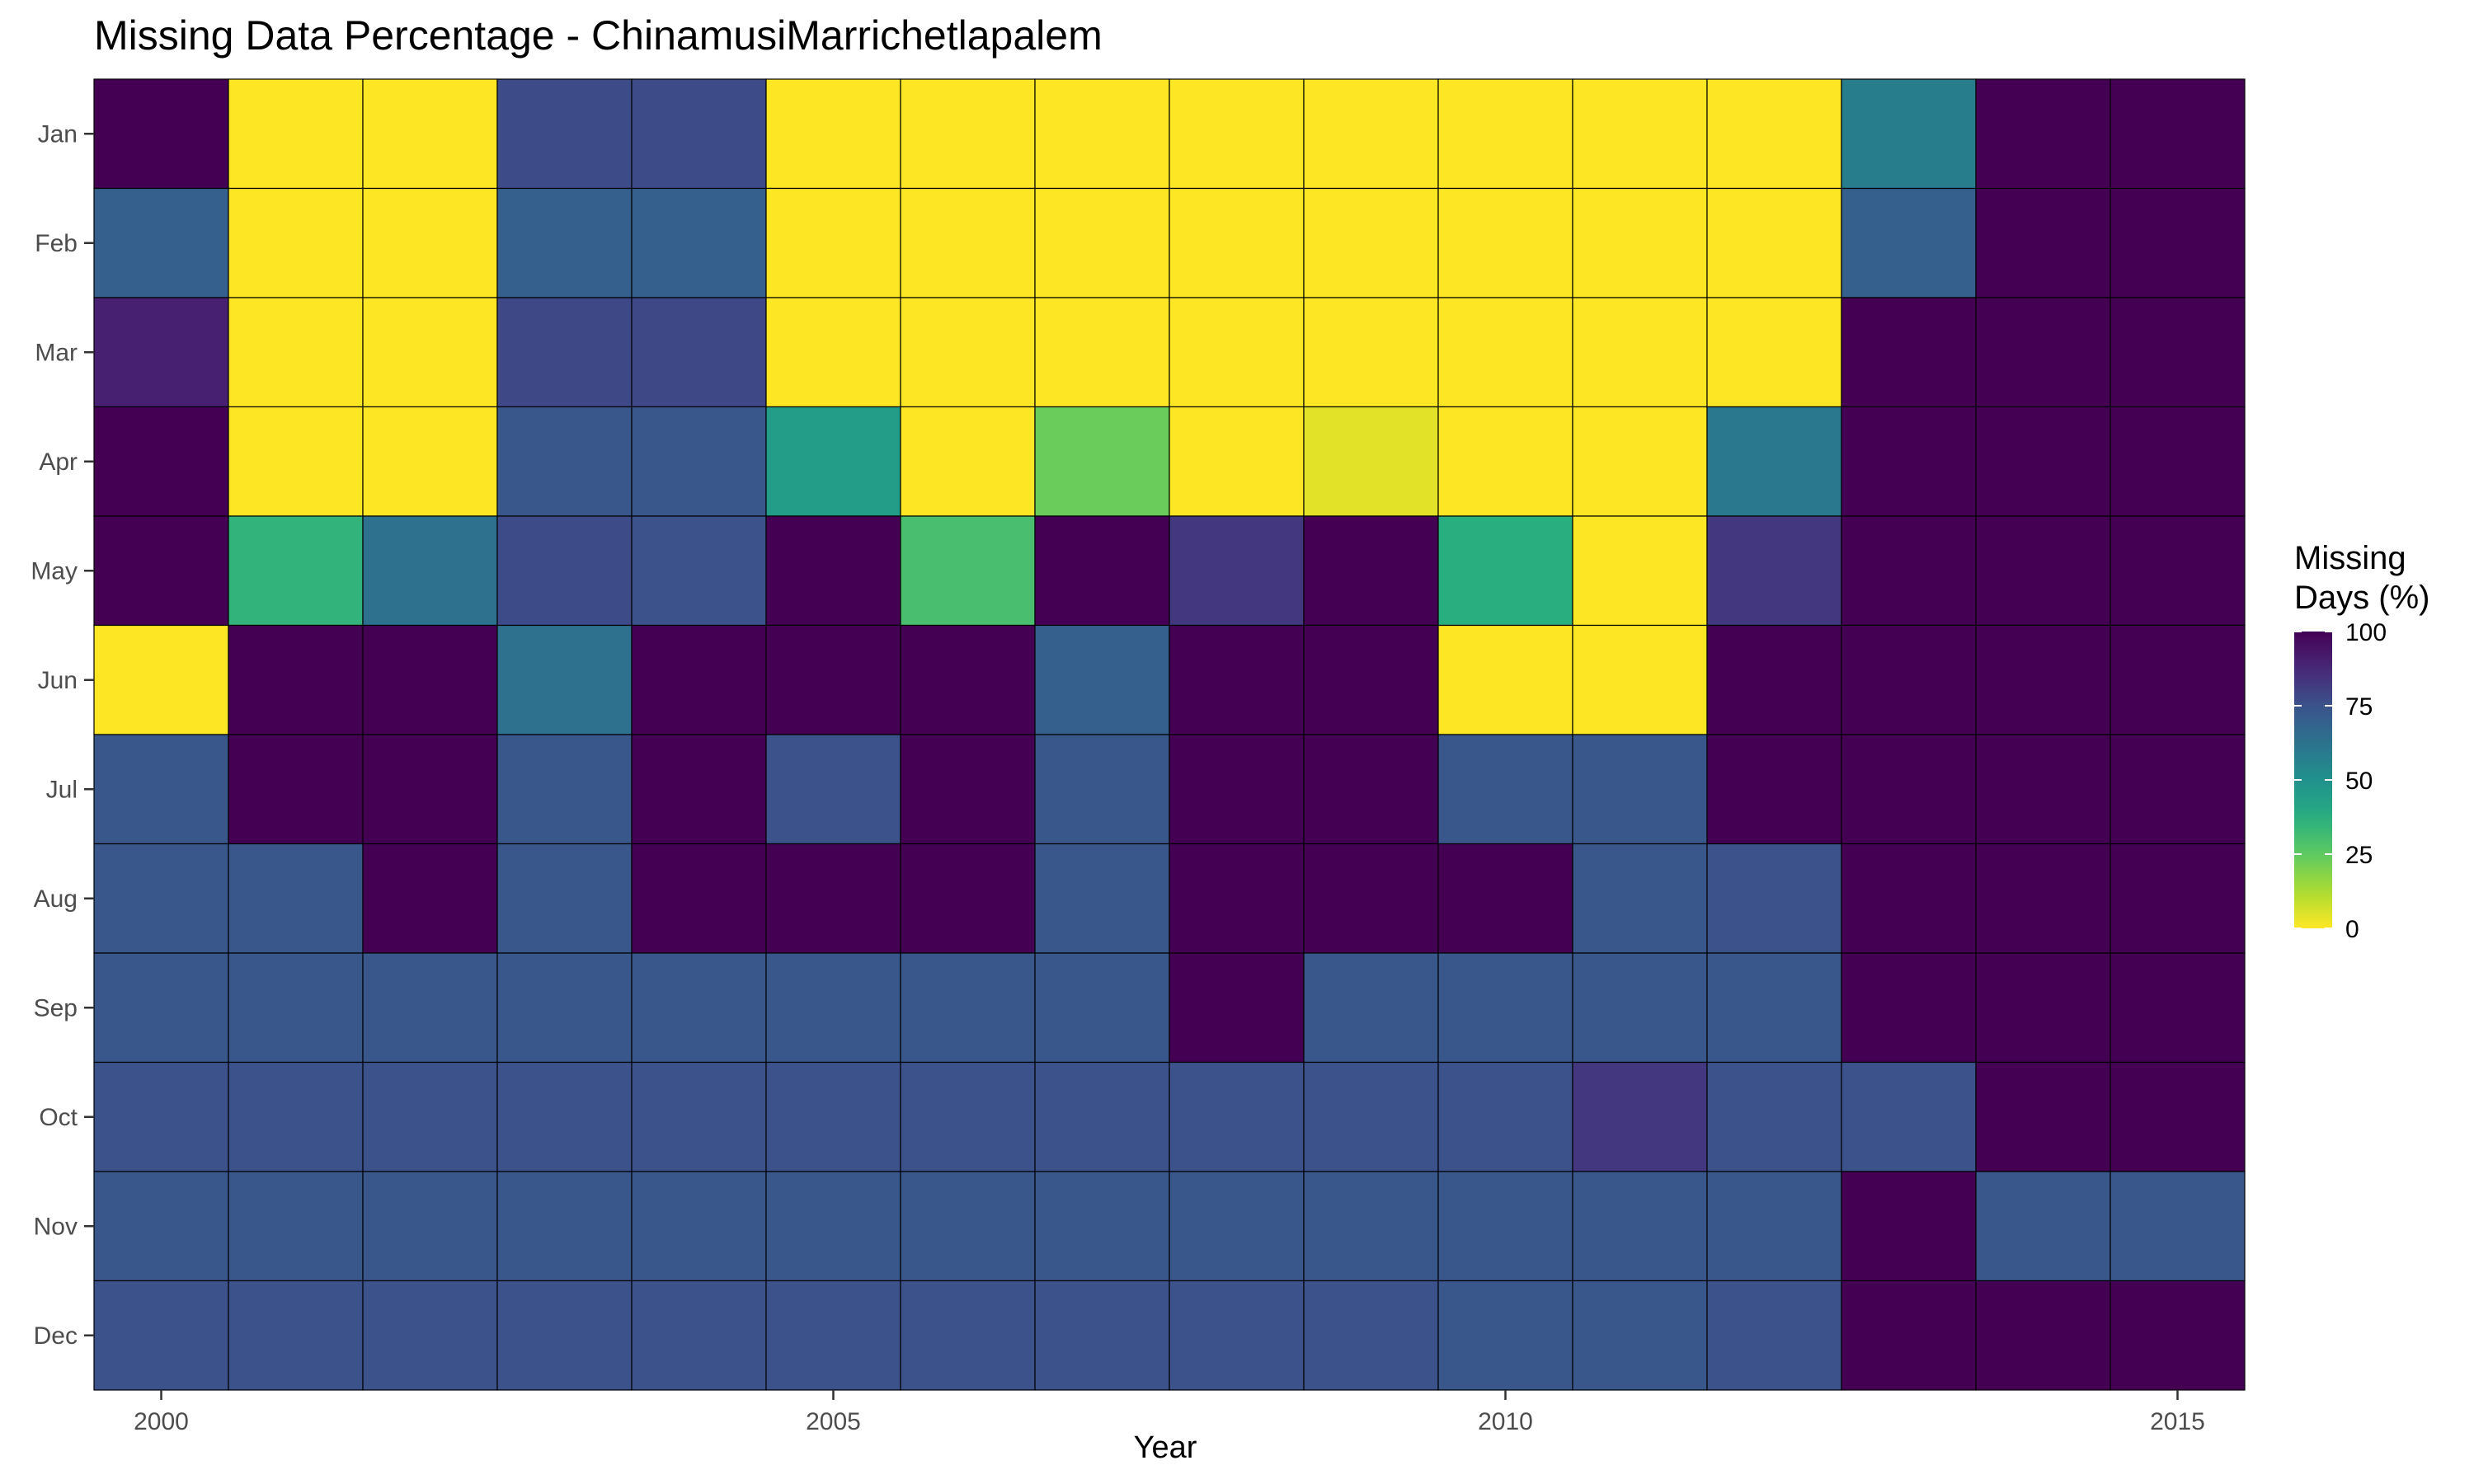 The image size is (2474, 1484). Describe the element at coordinates (58, 462) in the screenshot. I see `y-tick-label: Apr` at that location.